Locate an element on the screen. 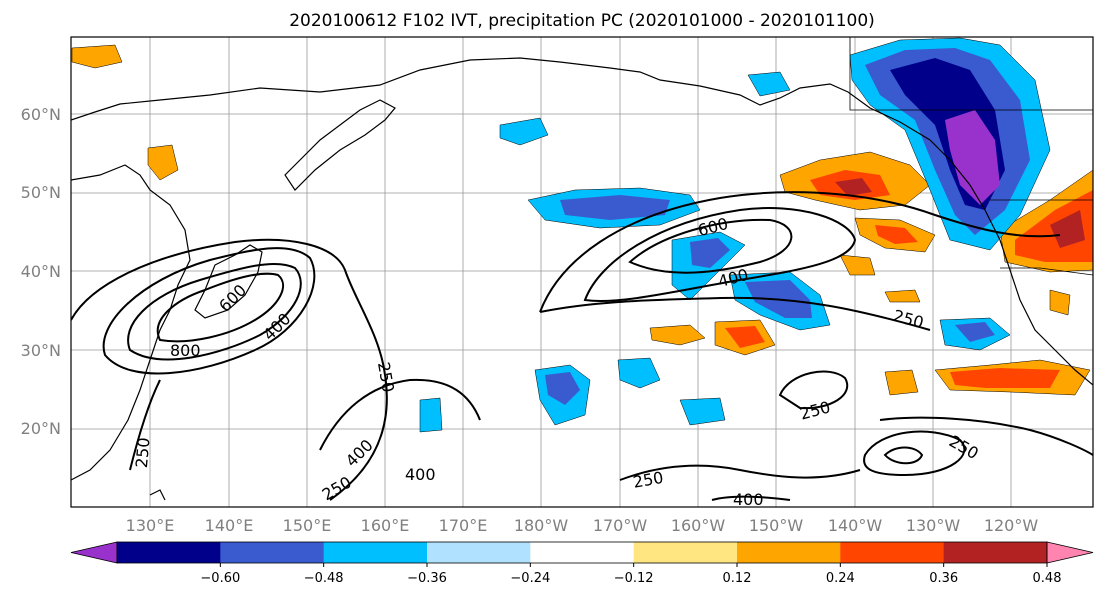 The width and height of the screenshot is (1105, 601). precip-area-kamchatka-east is located at coordinates (524, 131).